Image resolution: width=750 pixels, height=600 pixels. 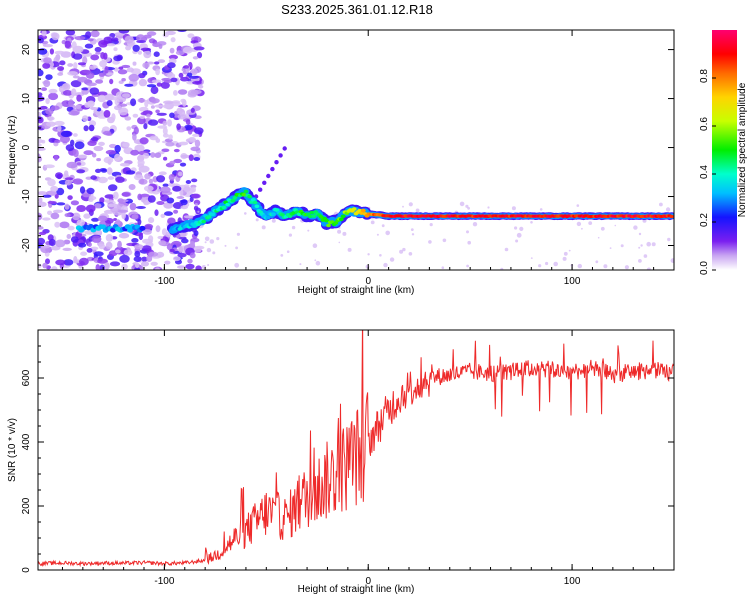 What do you see at coordinates (26, 245) in the screenshot?
I see `spectrogram-y-tick-label: -20` at bounding box center [26, 245].